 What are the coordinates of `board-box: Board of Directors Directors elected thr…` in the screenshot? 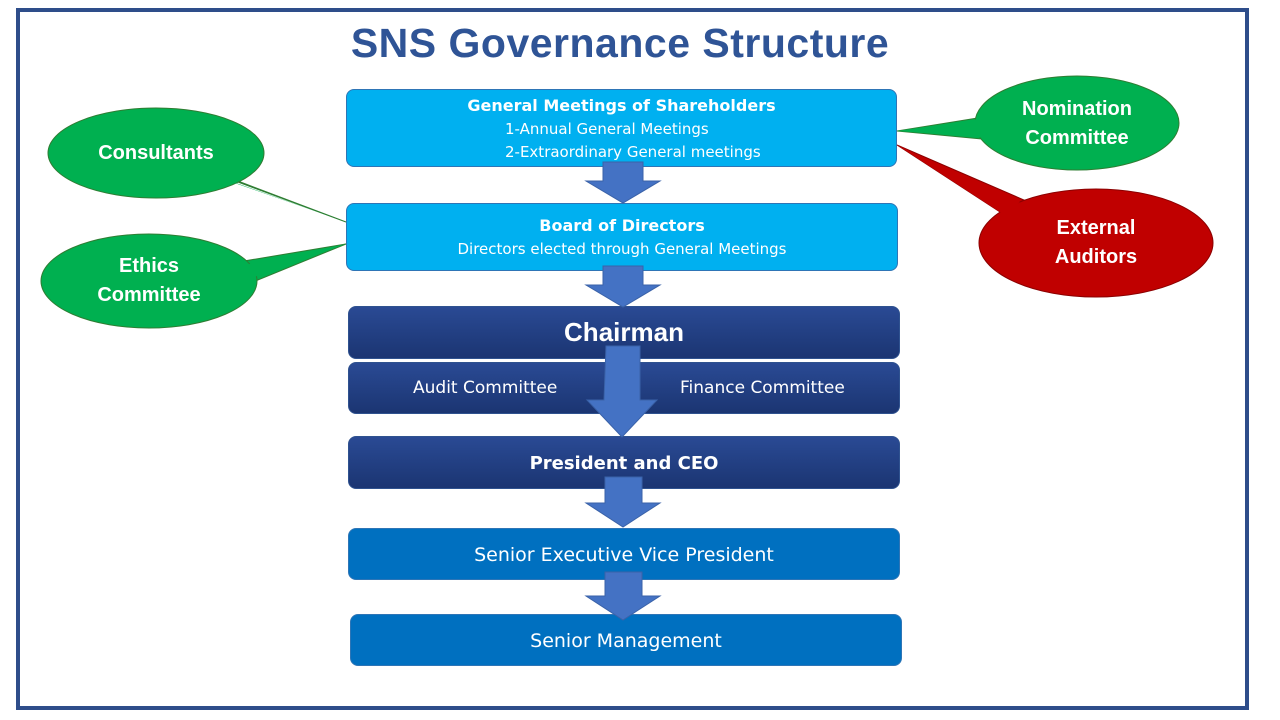 It's located at (622, 237).